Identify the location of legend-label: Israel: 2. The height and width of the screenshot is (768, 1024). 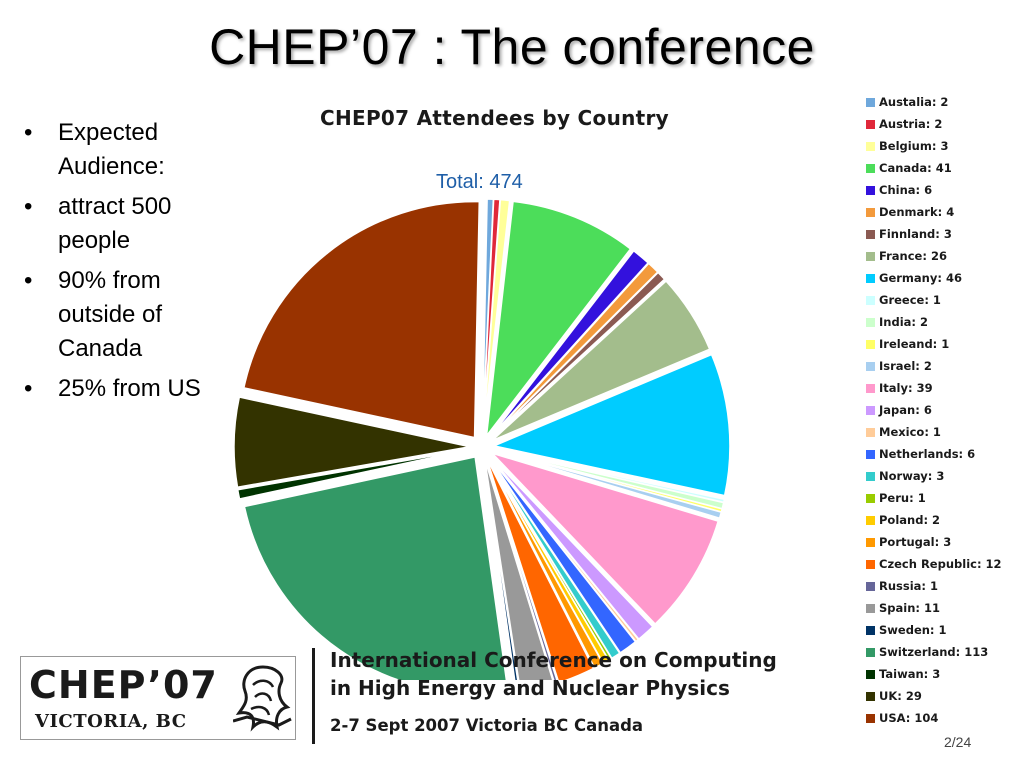
(905, 366).